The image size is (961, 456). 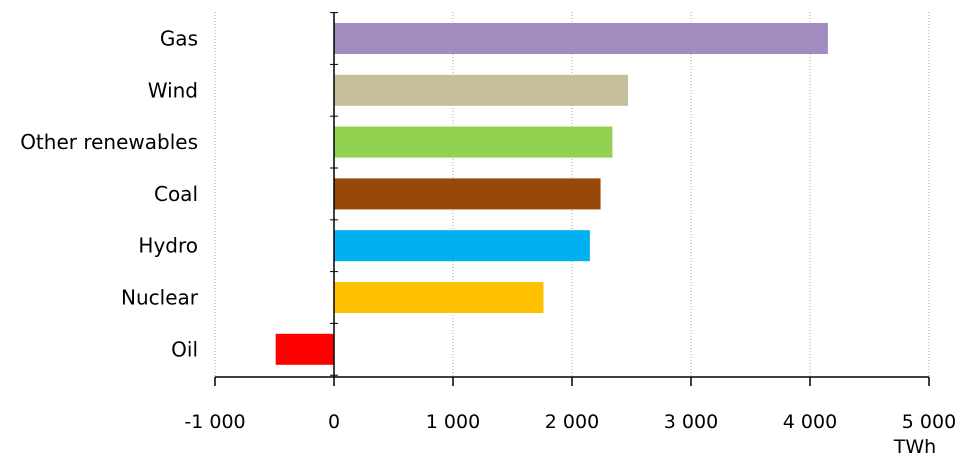 I want to click on tick-labels: -1 000 0 1 000 2 000 3 000 4 000 5 000, so click(x=570, y=422).